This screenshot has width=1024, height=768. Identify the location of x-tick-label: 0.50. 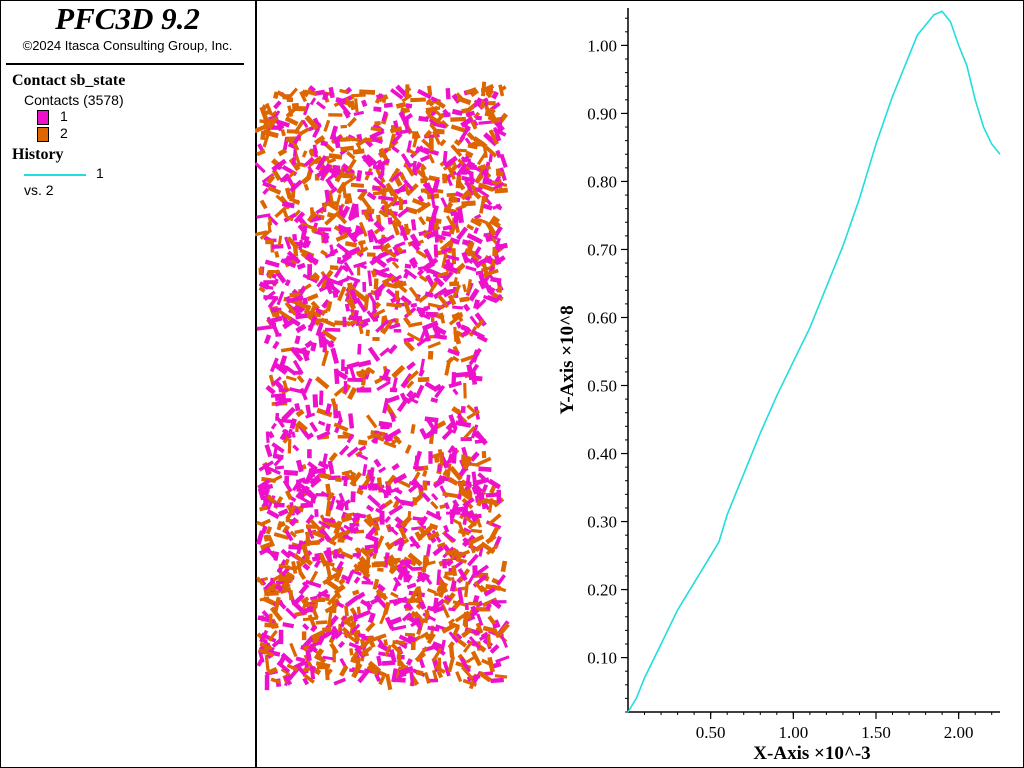
(711, 732).